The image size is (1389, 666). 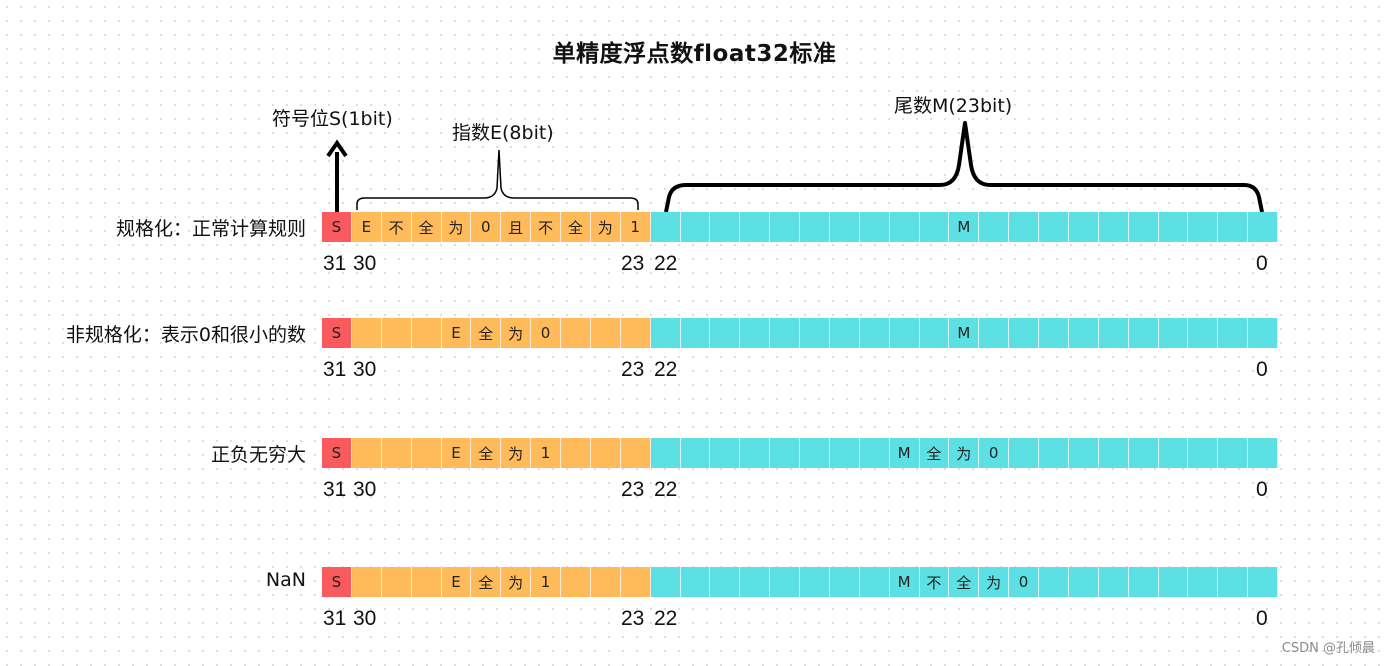 I want to click on mantissa-annotation: 尾数M(23bit), so click(x=953, y=106).